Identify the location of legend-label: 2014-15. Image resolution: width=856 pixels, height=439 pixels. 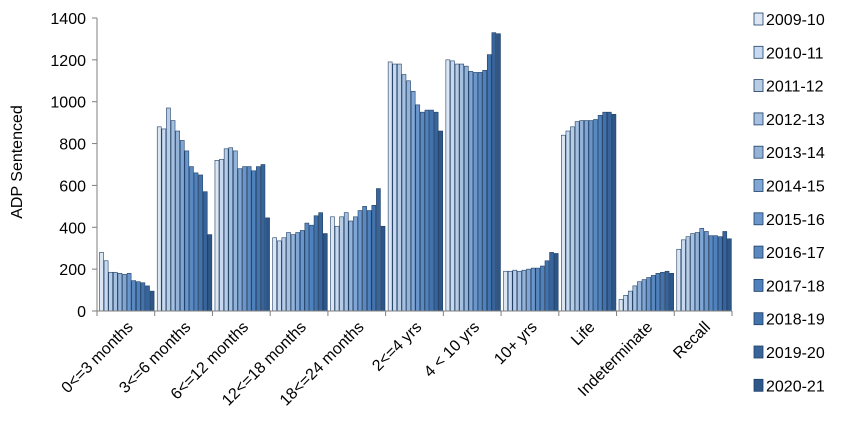
(795, 187).